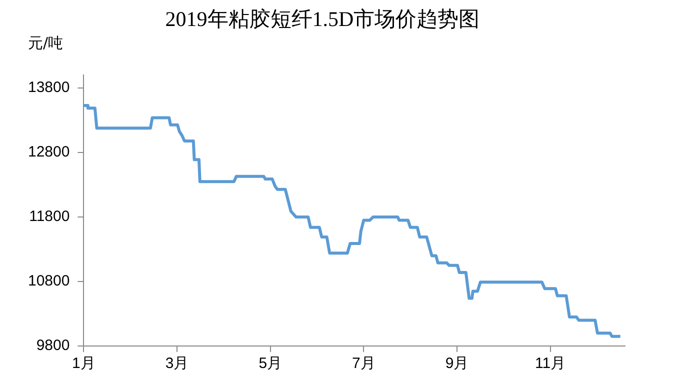 The height and width of the screenshot is (382, 677). I want to click on x-tick-label: 1月, so click(84, 363).